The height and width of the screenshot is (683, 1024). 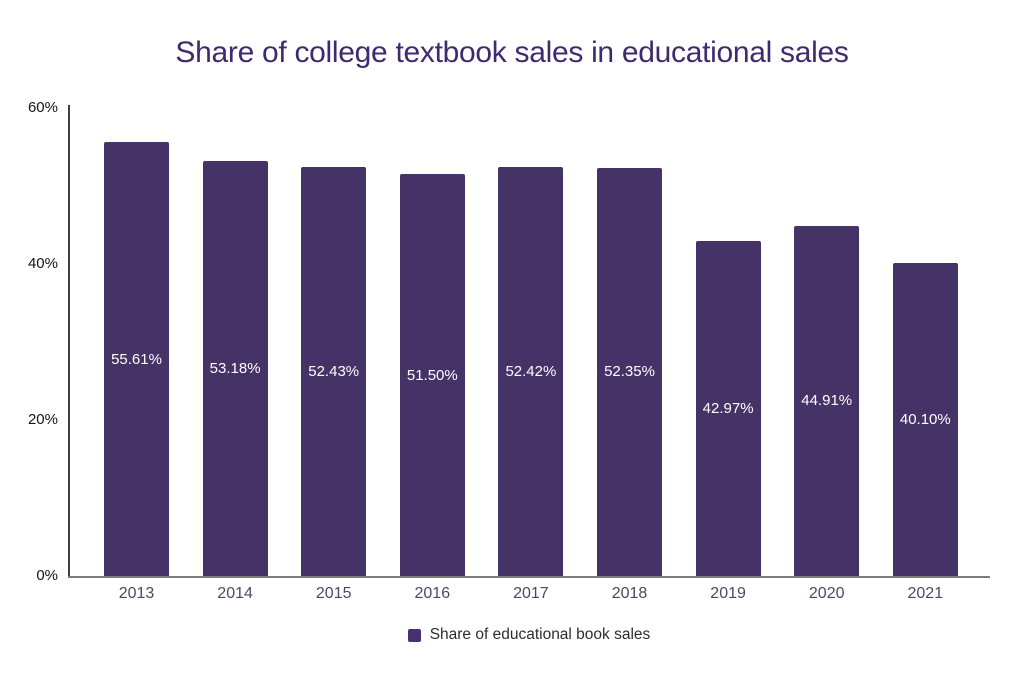 I want to click on y-axis-line, so click(x=69, y=341).